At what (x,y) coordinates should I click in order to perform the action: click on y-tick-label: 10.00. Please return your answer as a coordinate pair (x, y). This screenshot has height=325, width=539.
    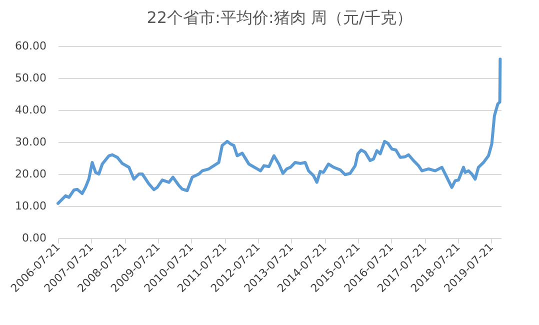
    Looking at the image, I should click on (30, 206).